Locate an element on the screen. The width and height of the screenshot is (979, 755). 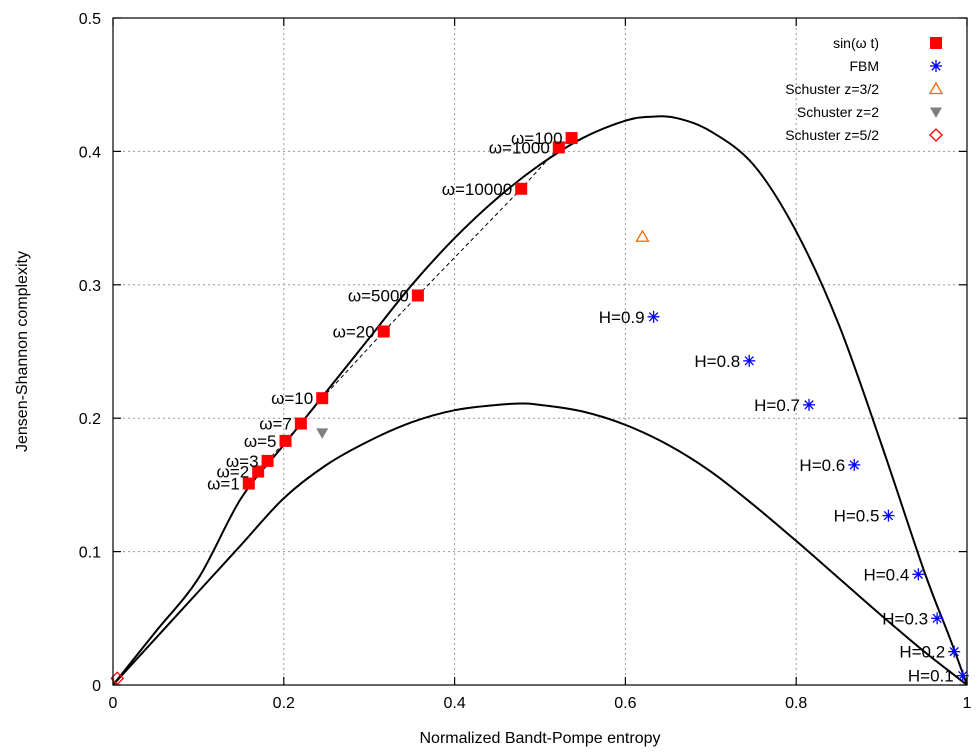
series-0-point-label: ω=5000 is located at coordinates (378, 295).